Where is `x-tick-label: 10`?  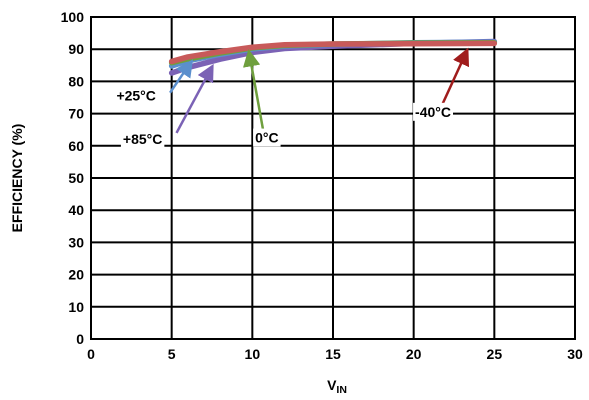
x-tick-label: 10 is located at coordinates (253, 354).